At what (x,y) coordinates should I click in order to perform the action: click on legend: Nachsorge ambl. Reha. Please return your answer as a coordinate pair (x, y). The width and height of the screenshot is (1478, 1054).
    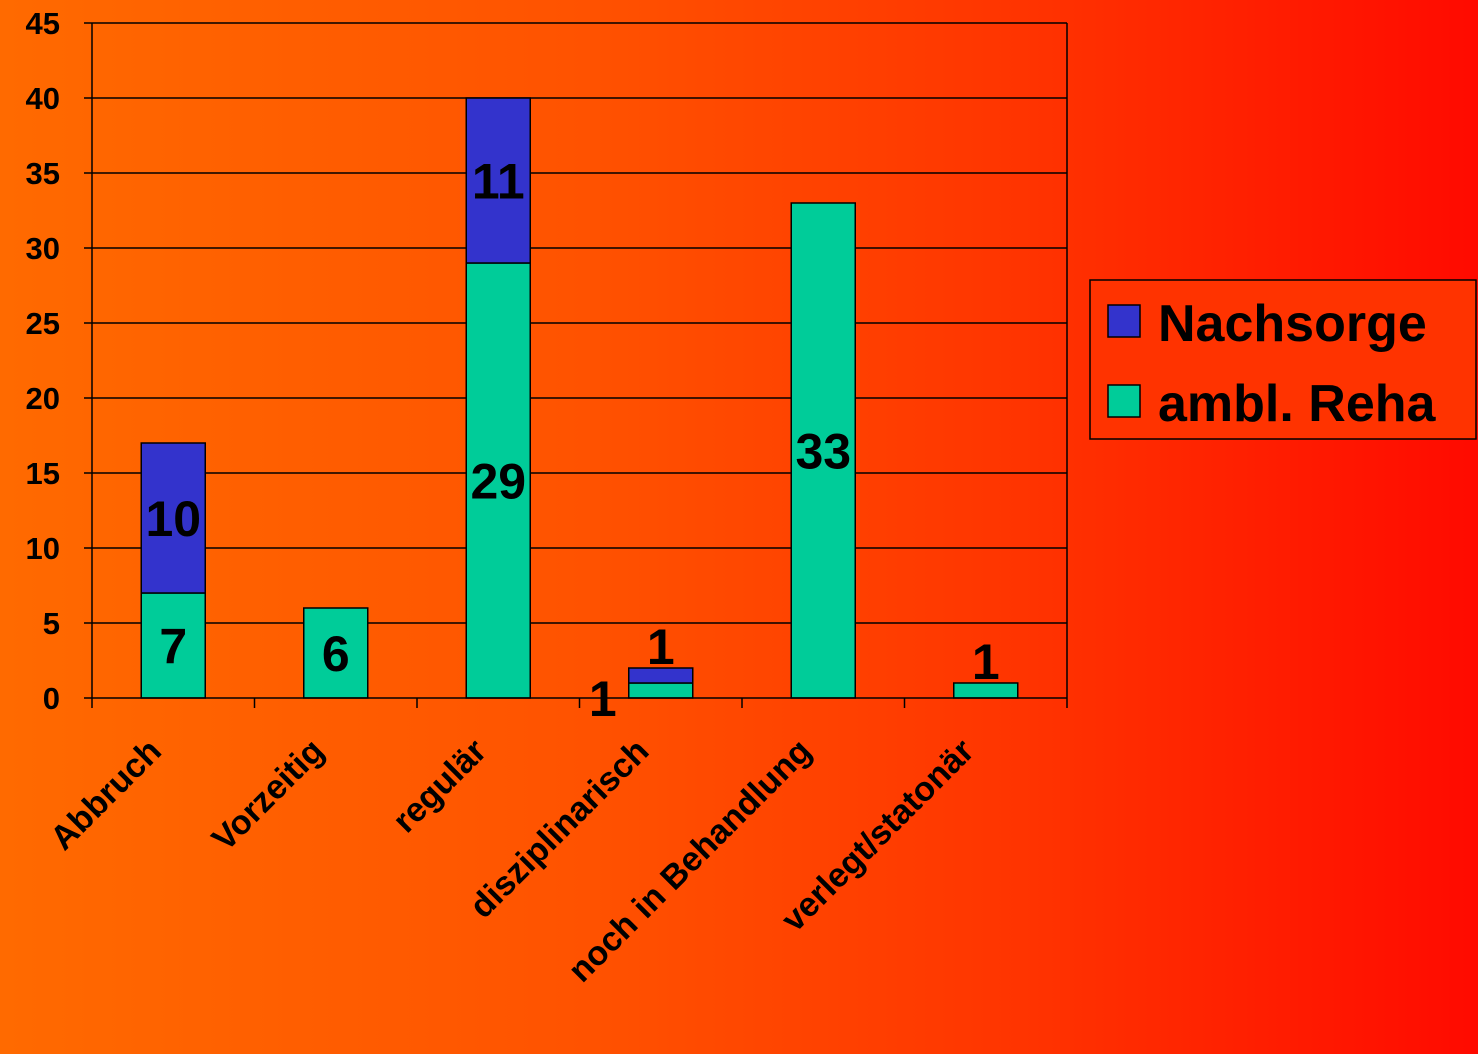
    Looking at the image, I should click on (1283, 359).